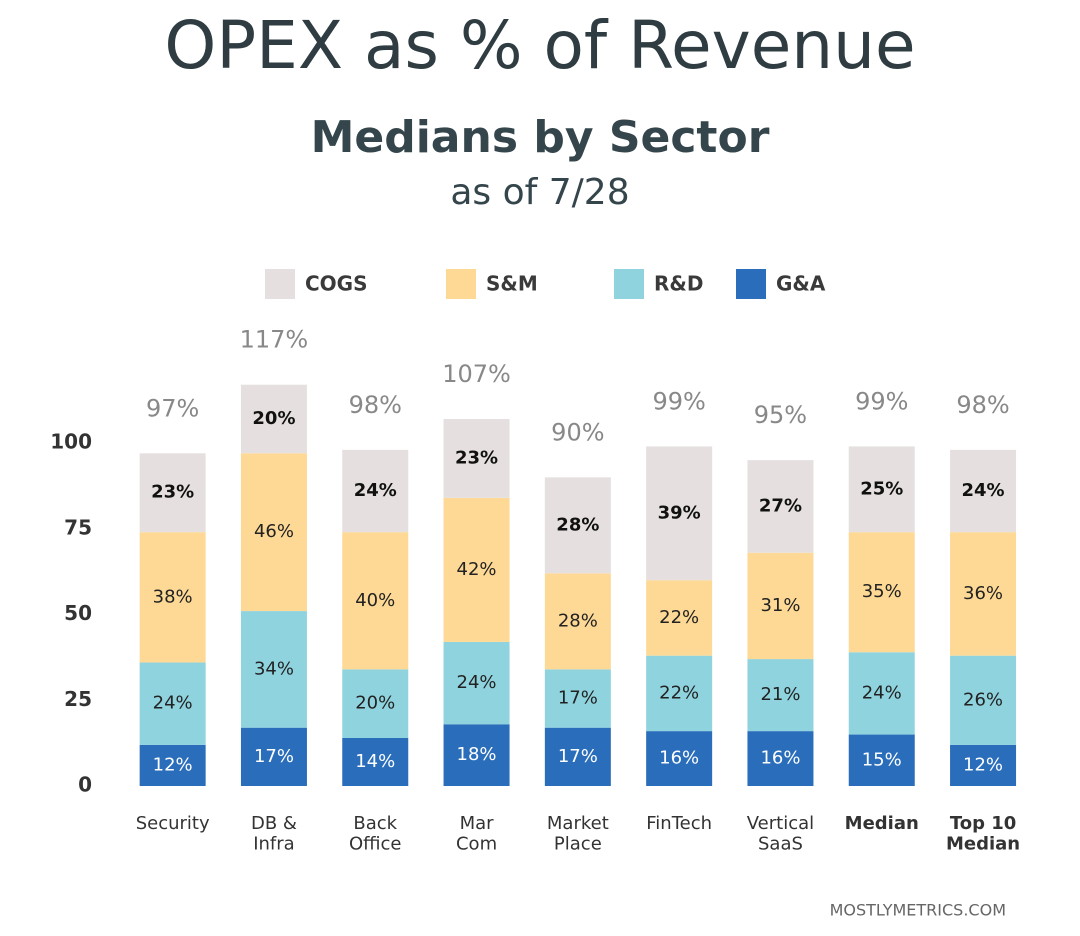  What do you see at coordinates (678, 284) in the screenshot?
I see `legend-label: R&D` at bounding box center [678, 284].